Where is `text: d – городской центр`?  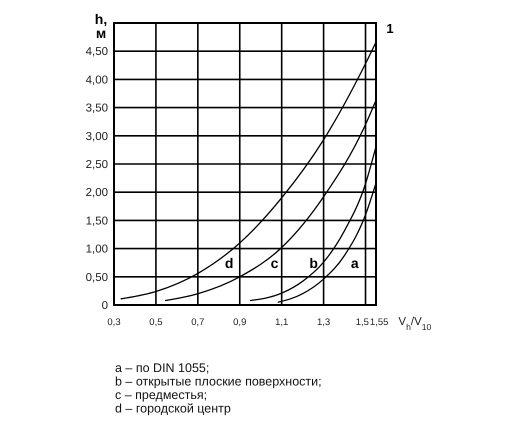 text: d – городской центр is located at coordinates (173, 409).